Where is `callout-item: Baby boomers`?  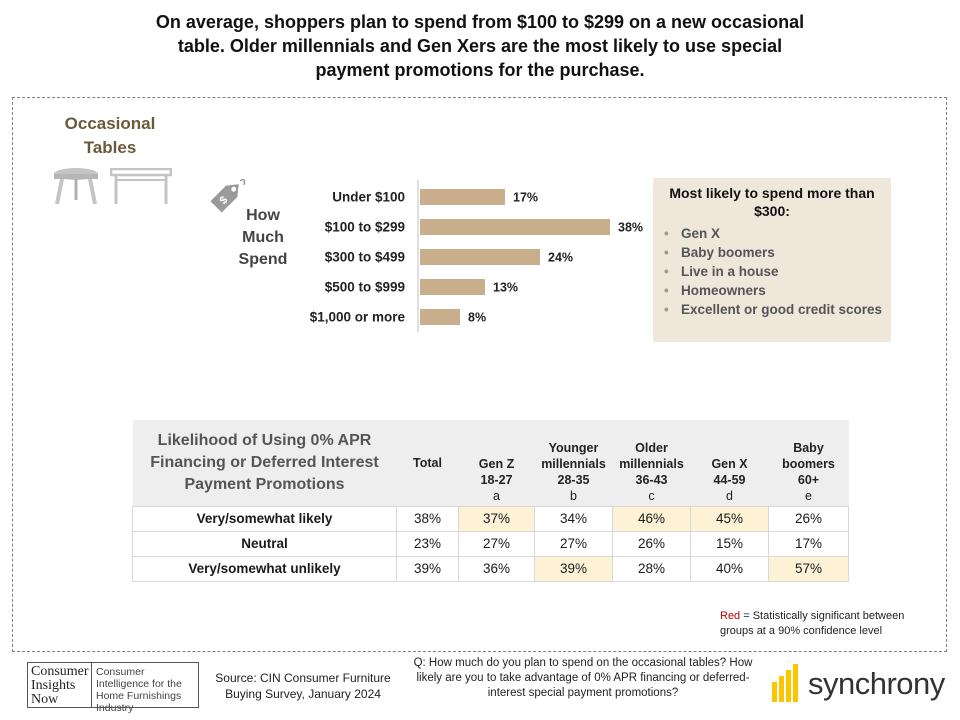
callout-item: Baby boomers is located at coordinates (772, 252).